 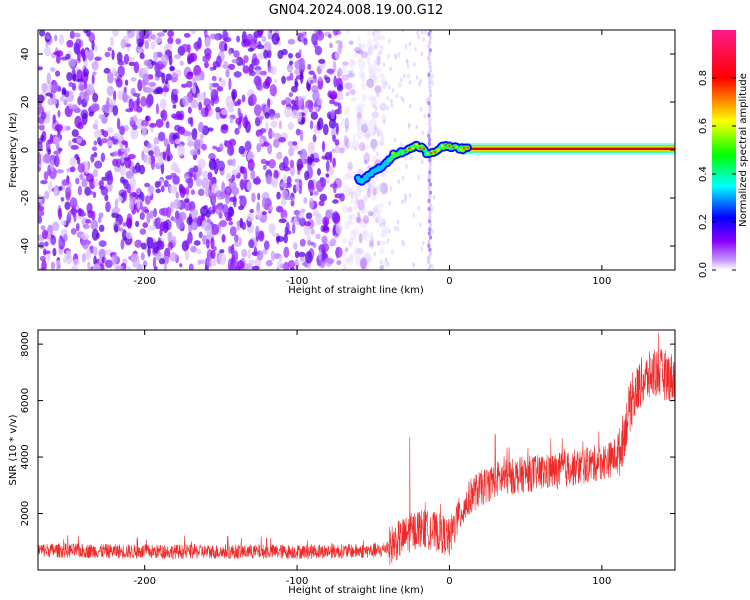 What do you see at coordinates (456, 147) in the screenshot?
I see `signal-blob-peak` at bounding box center [456, 147].